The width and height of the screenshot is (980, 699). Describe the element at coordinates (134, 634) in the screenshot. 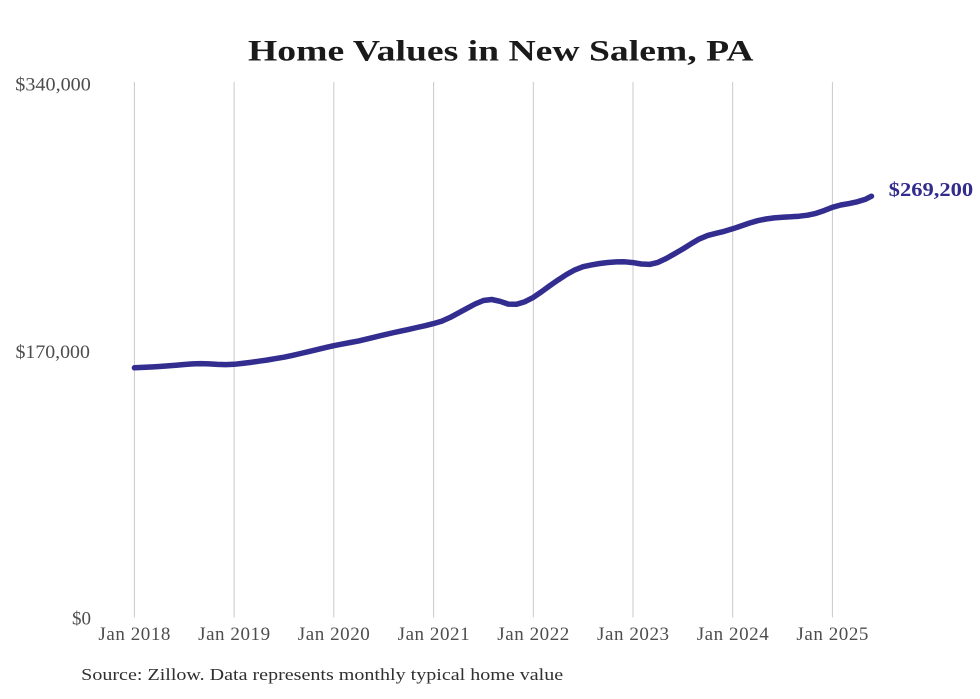

I see `svg-text: Jan 2018` at that location.